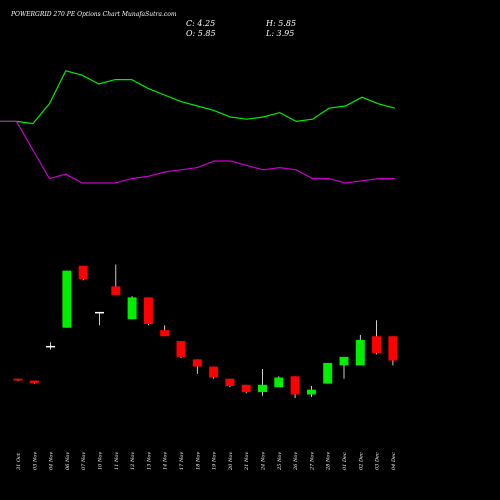 The height and width of the screenshot is (500, 500). Describe the element at coordinates (201, 33) in the screenshot. I see `open-label: O: 5.85` at that location.